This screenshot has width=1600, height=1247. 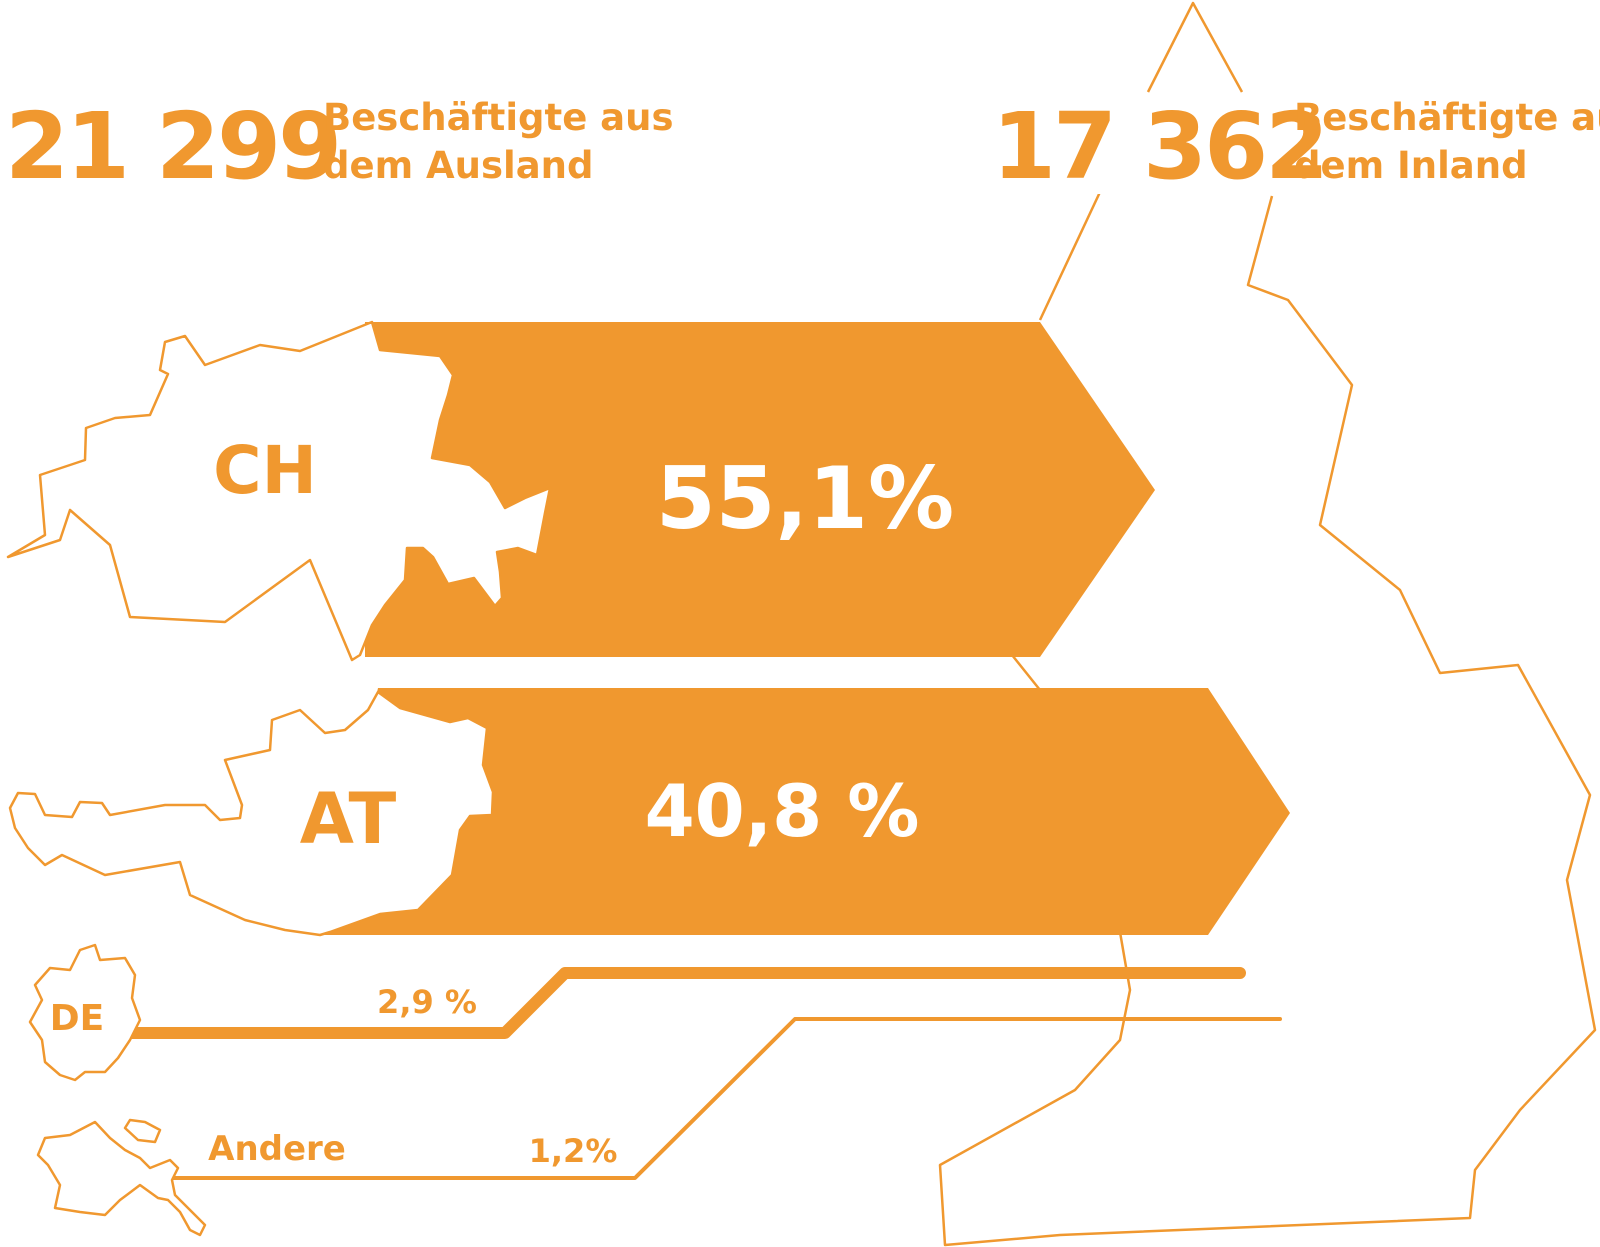 What do you see at coordinates (348, 819) in the screenshot?
I see `bar-at-label: AT` at bounding box center [348, 819].